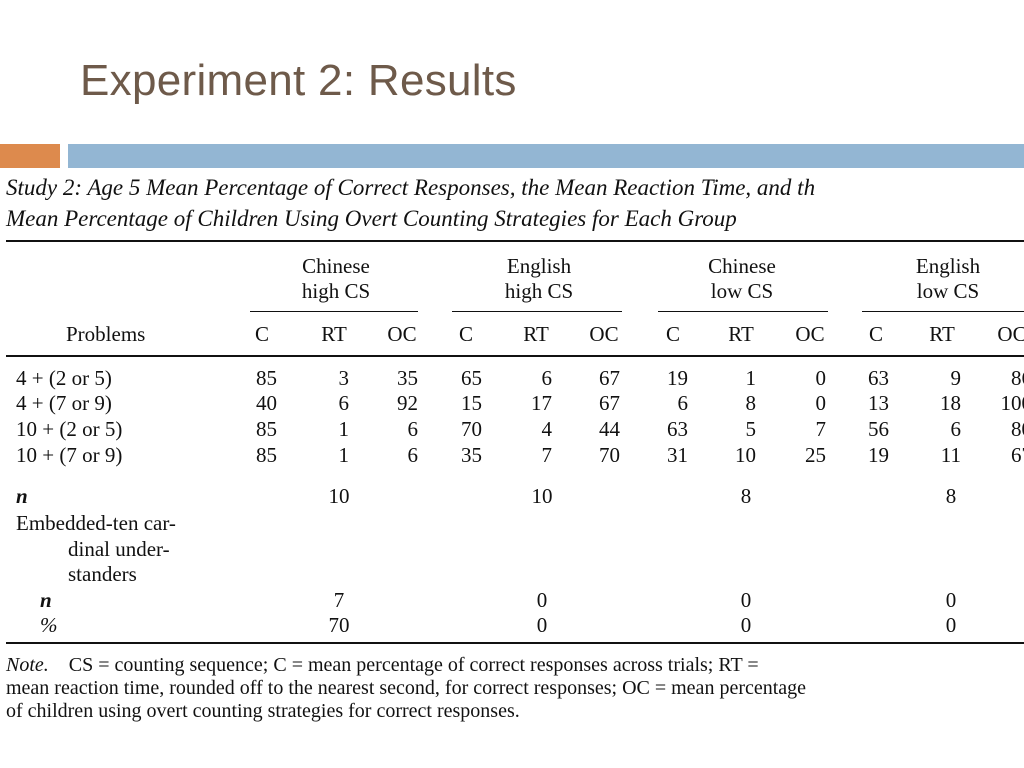  What do you see at coordinates (821, 378) in the screenshot?
I see `table-cell: 0` at bounding box center [821, 378].